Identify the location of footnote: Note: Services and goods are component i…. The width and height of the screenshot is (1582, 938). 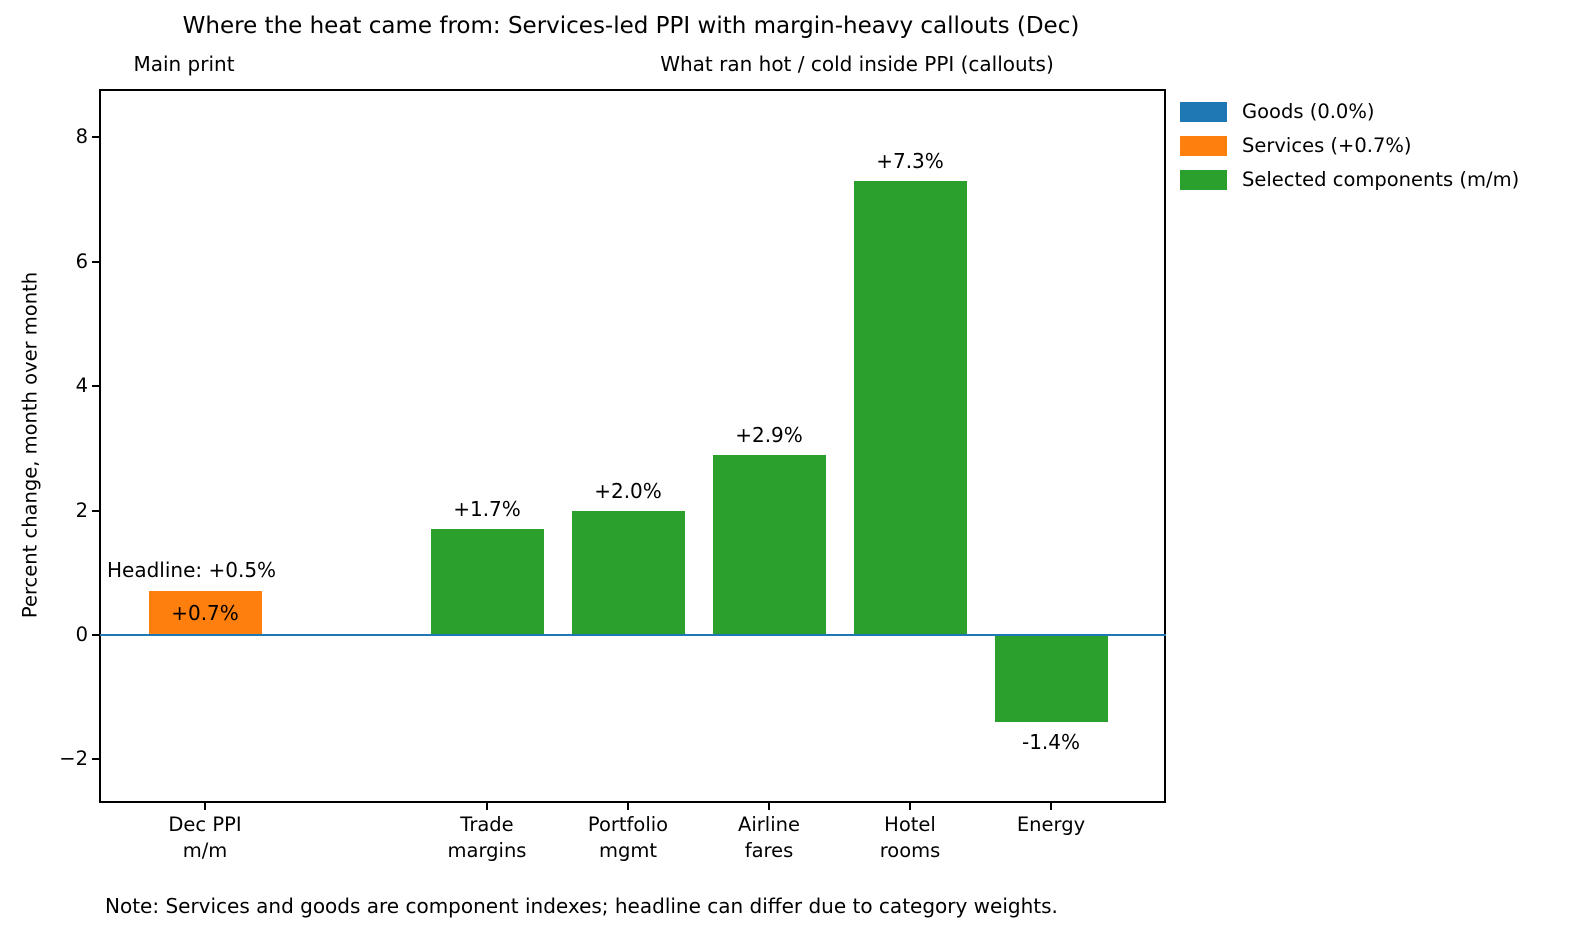
(581, 906).